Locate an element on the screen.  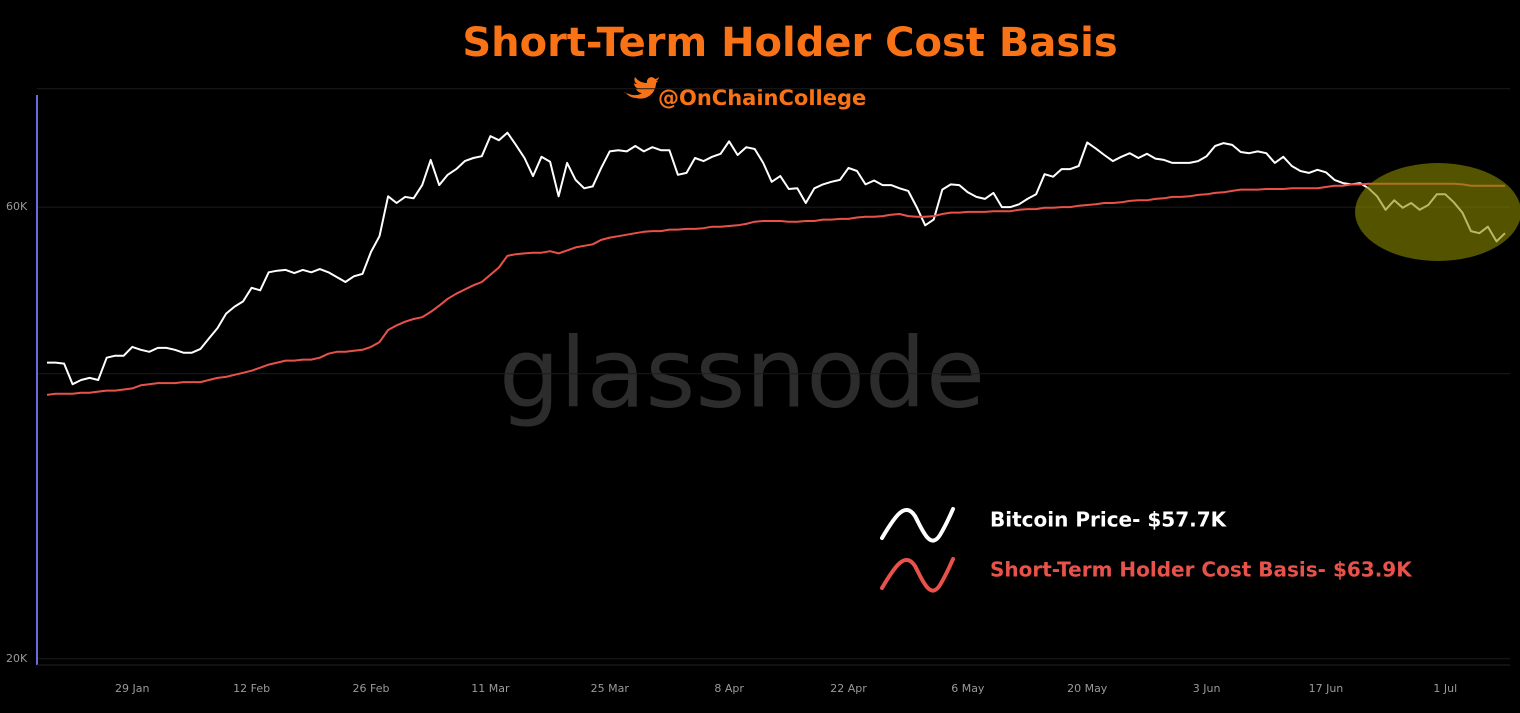
x-tick-label: 1 Jul is located at coordinates (1445, 688).